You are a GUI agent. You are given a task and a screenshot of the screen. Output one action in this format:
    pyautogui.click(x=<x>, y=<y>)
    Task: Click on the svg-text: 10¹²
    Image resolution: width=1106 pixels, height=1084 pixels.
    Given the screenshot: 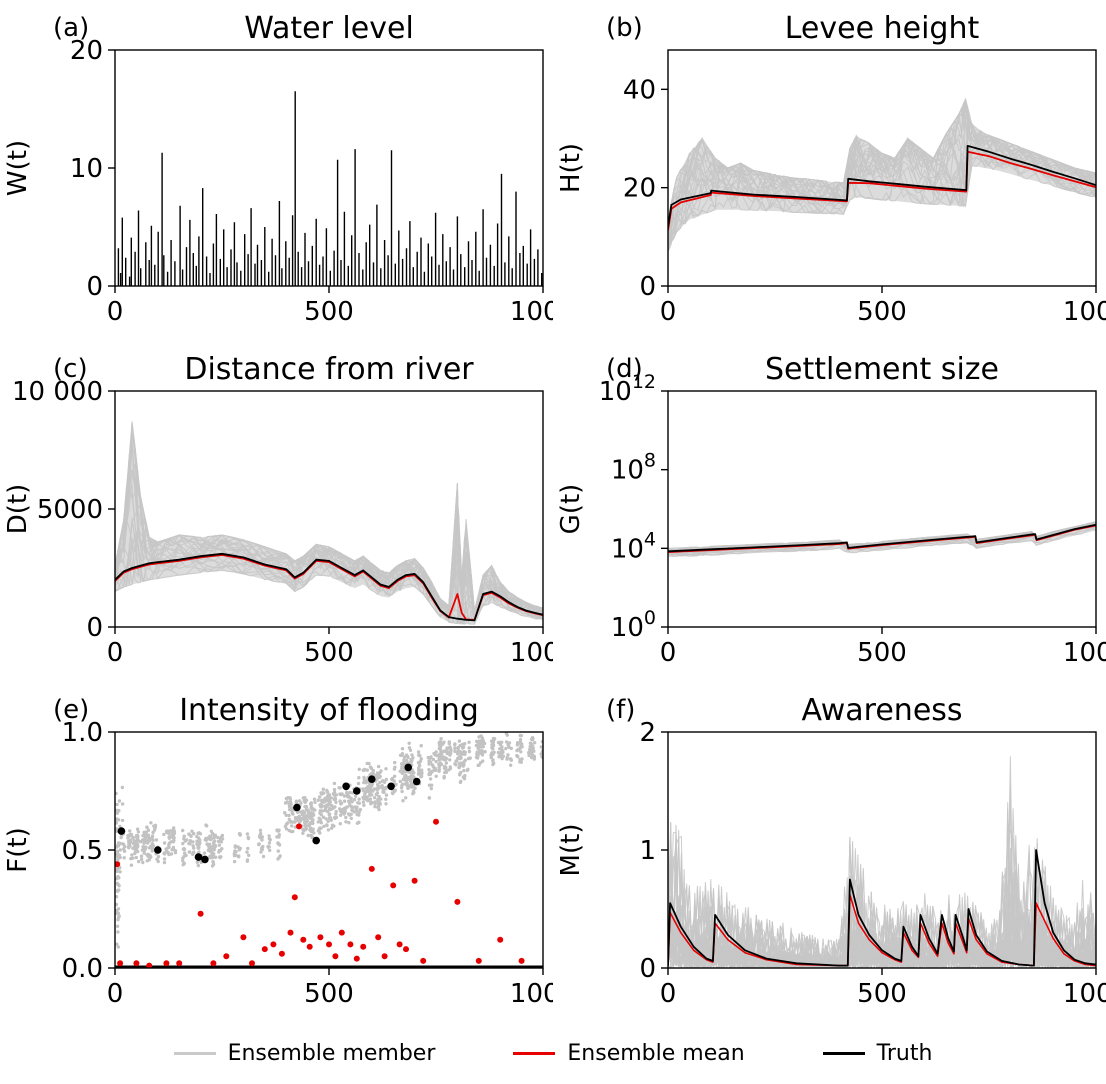 What is the action you would take?
    pyautogui.click(x=627, y=389)
    